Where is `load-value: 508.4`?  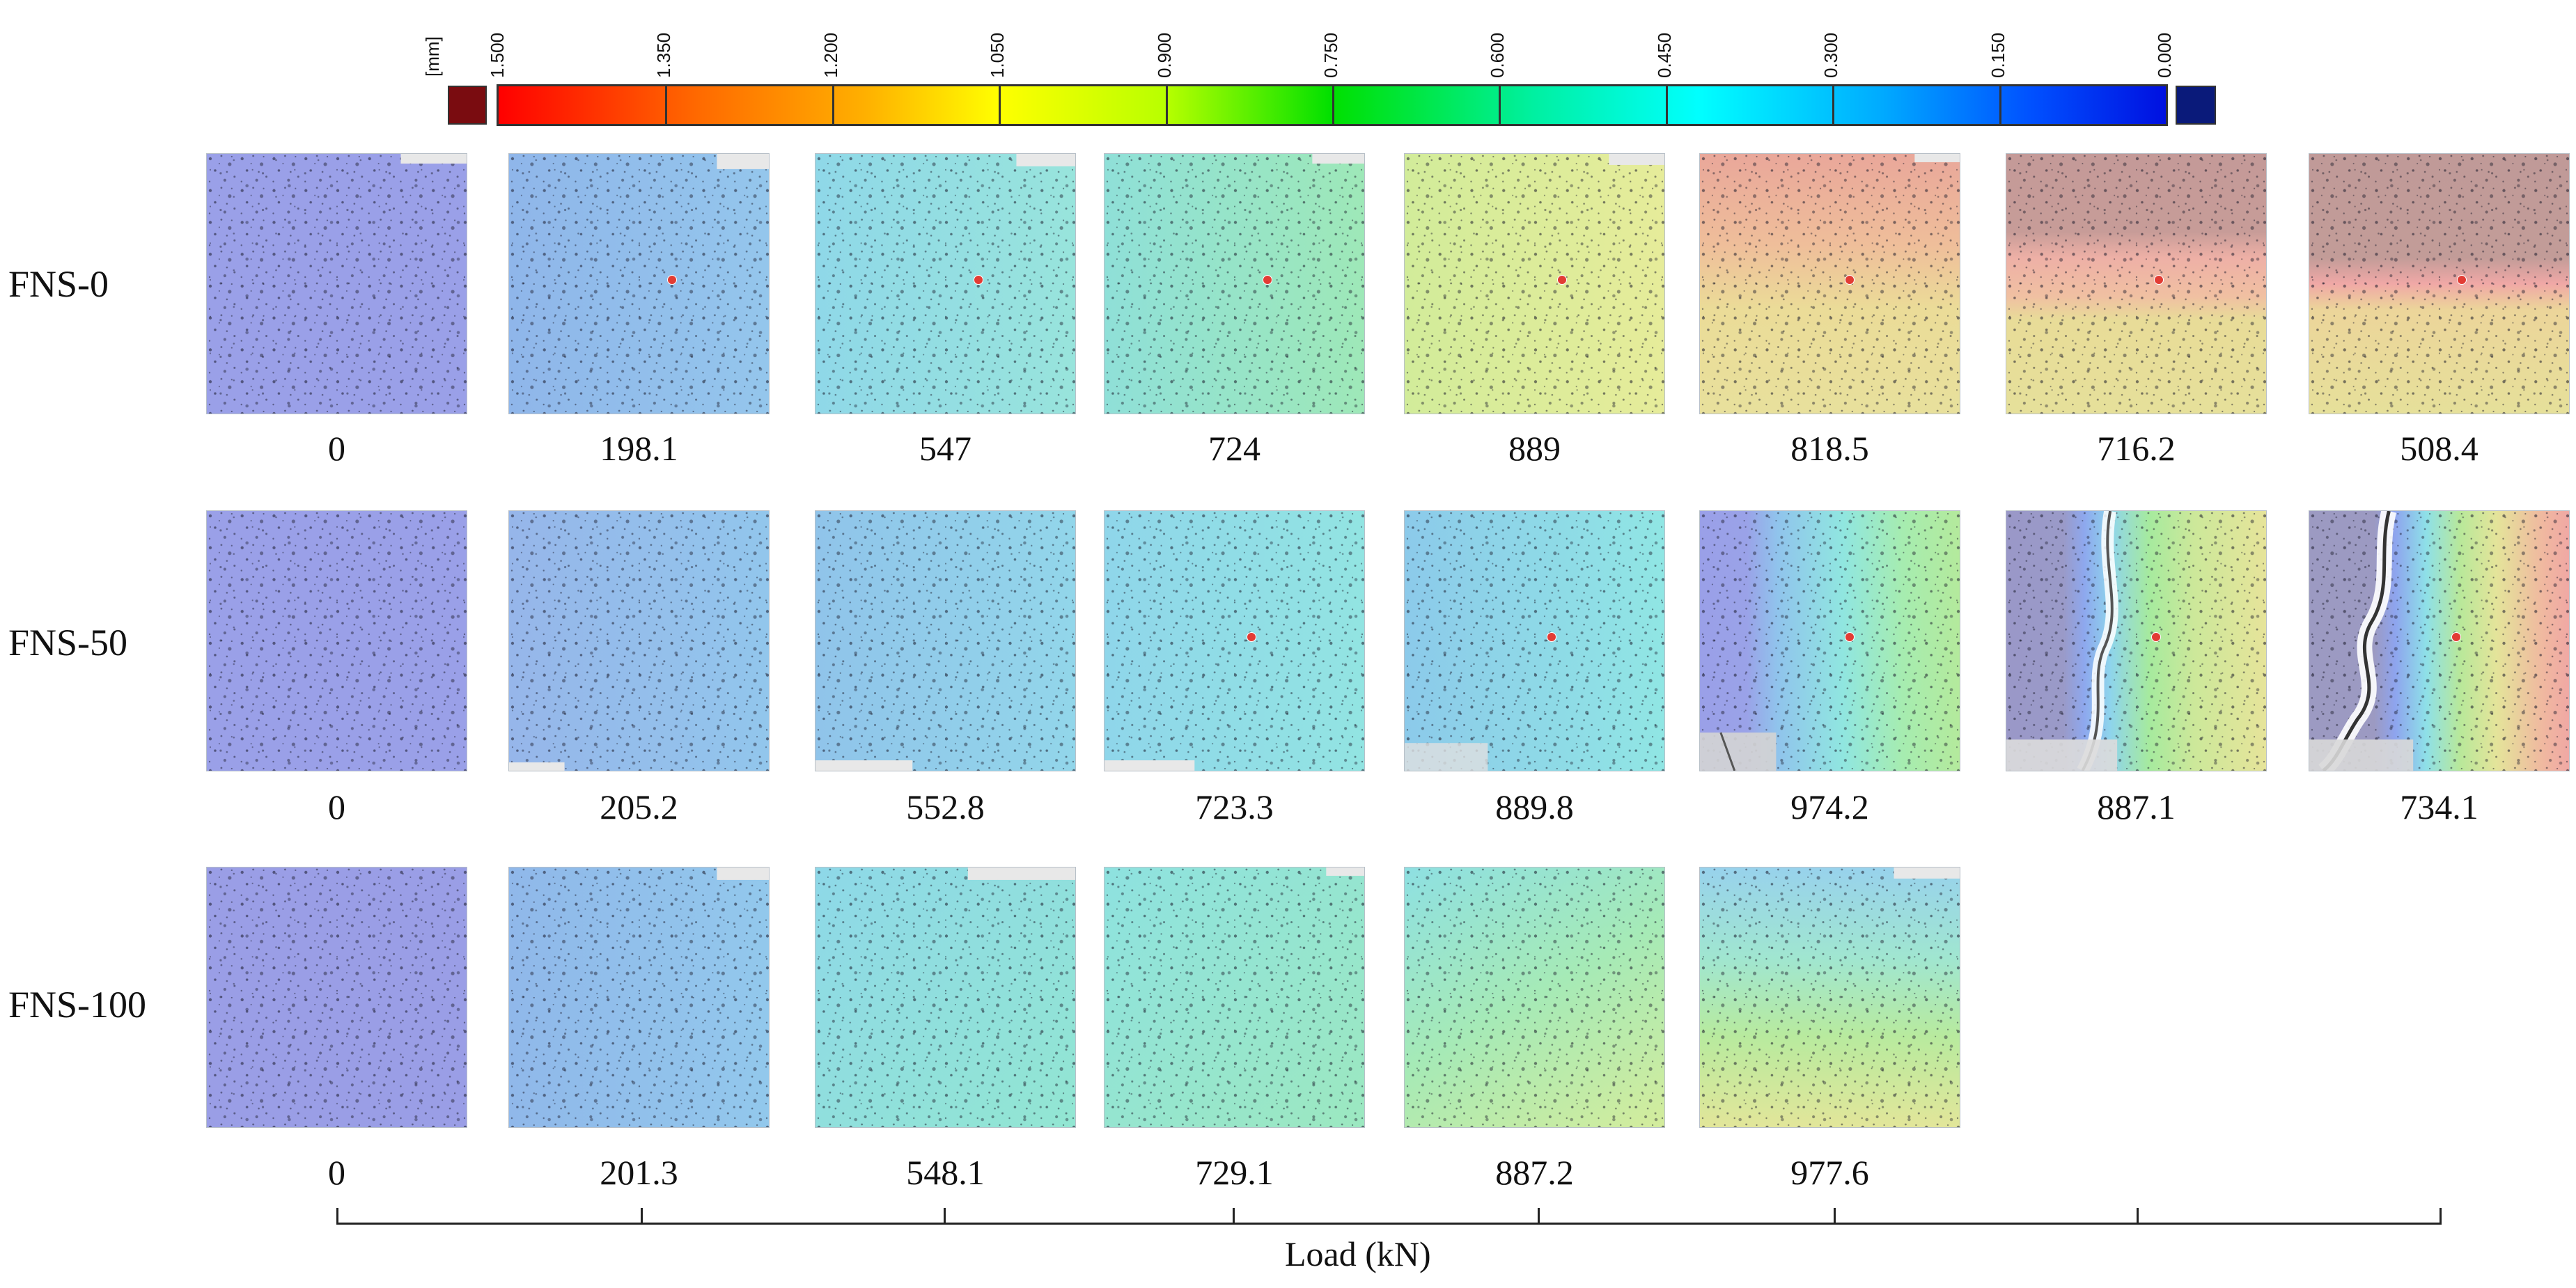
load-value: 508.4 is located at coordinates (2439, 448).